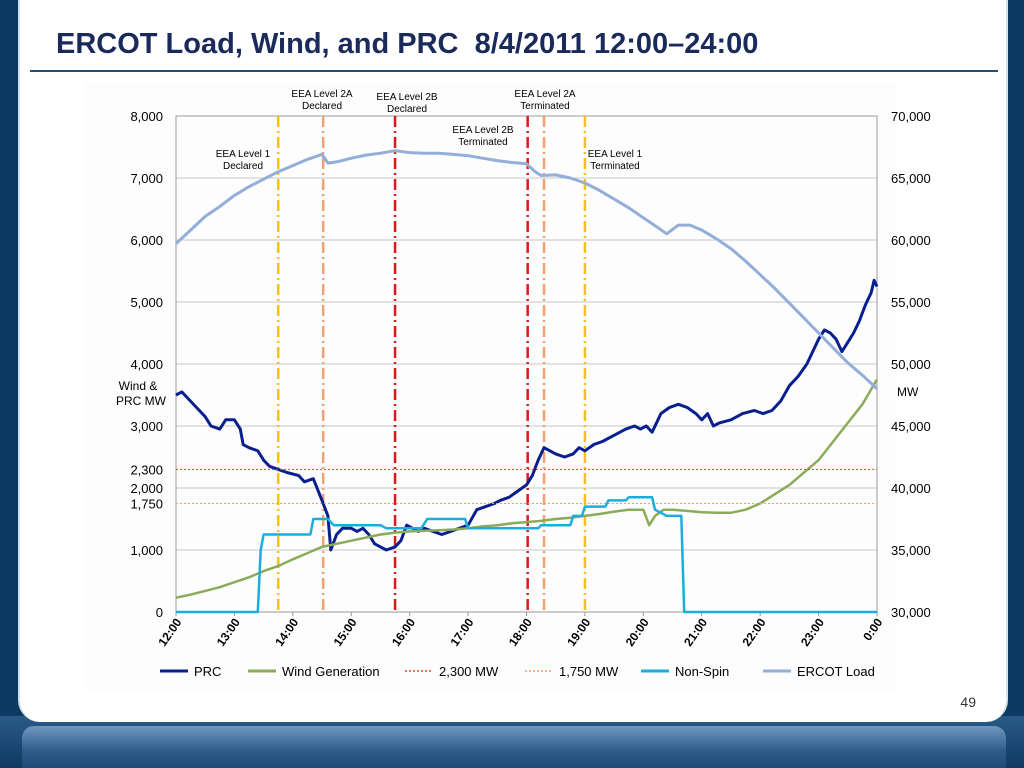  Describe the element at coordinates (968, 702) in the screenshot. I see `page-number: 49` at that location.